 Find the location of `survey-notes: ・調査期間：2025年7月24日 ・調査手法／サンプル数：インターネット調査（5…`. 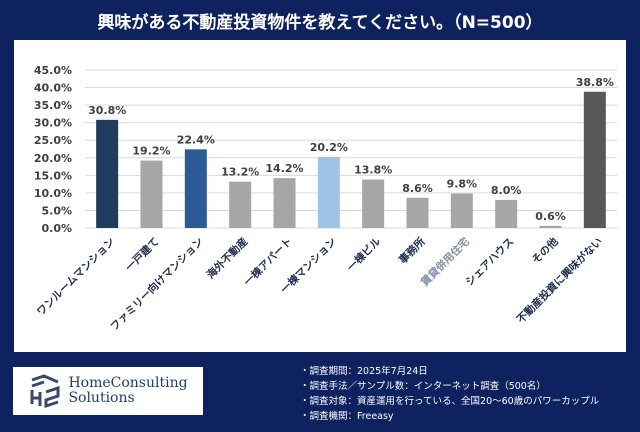

survey-notes: ・調査期間：2025年7月24日 ・調査手法／サンプル数：インターネット調査（5… is located at coordinates (449, 394).